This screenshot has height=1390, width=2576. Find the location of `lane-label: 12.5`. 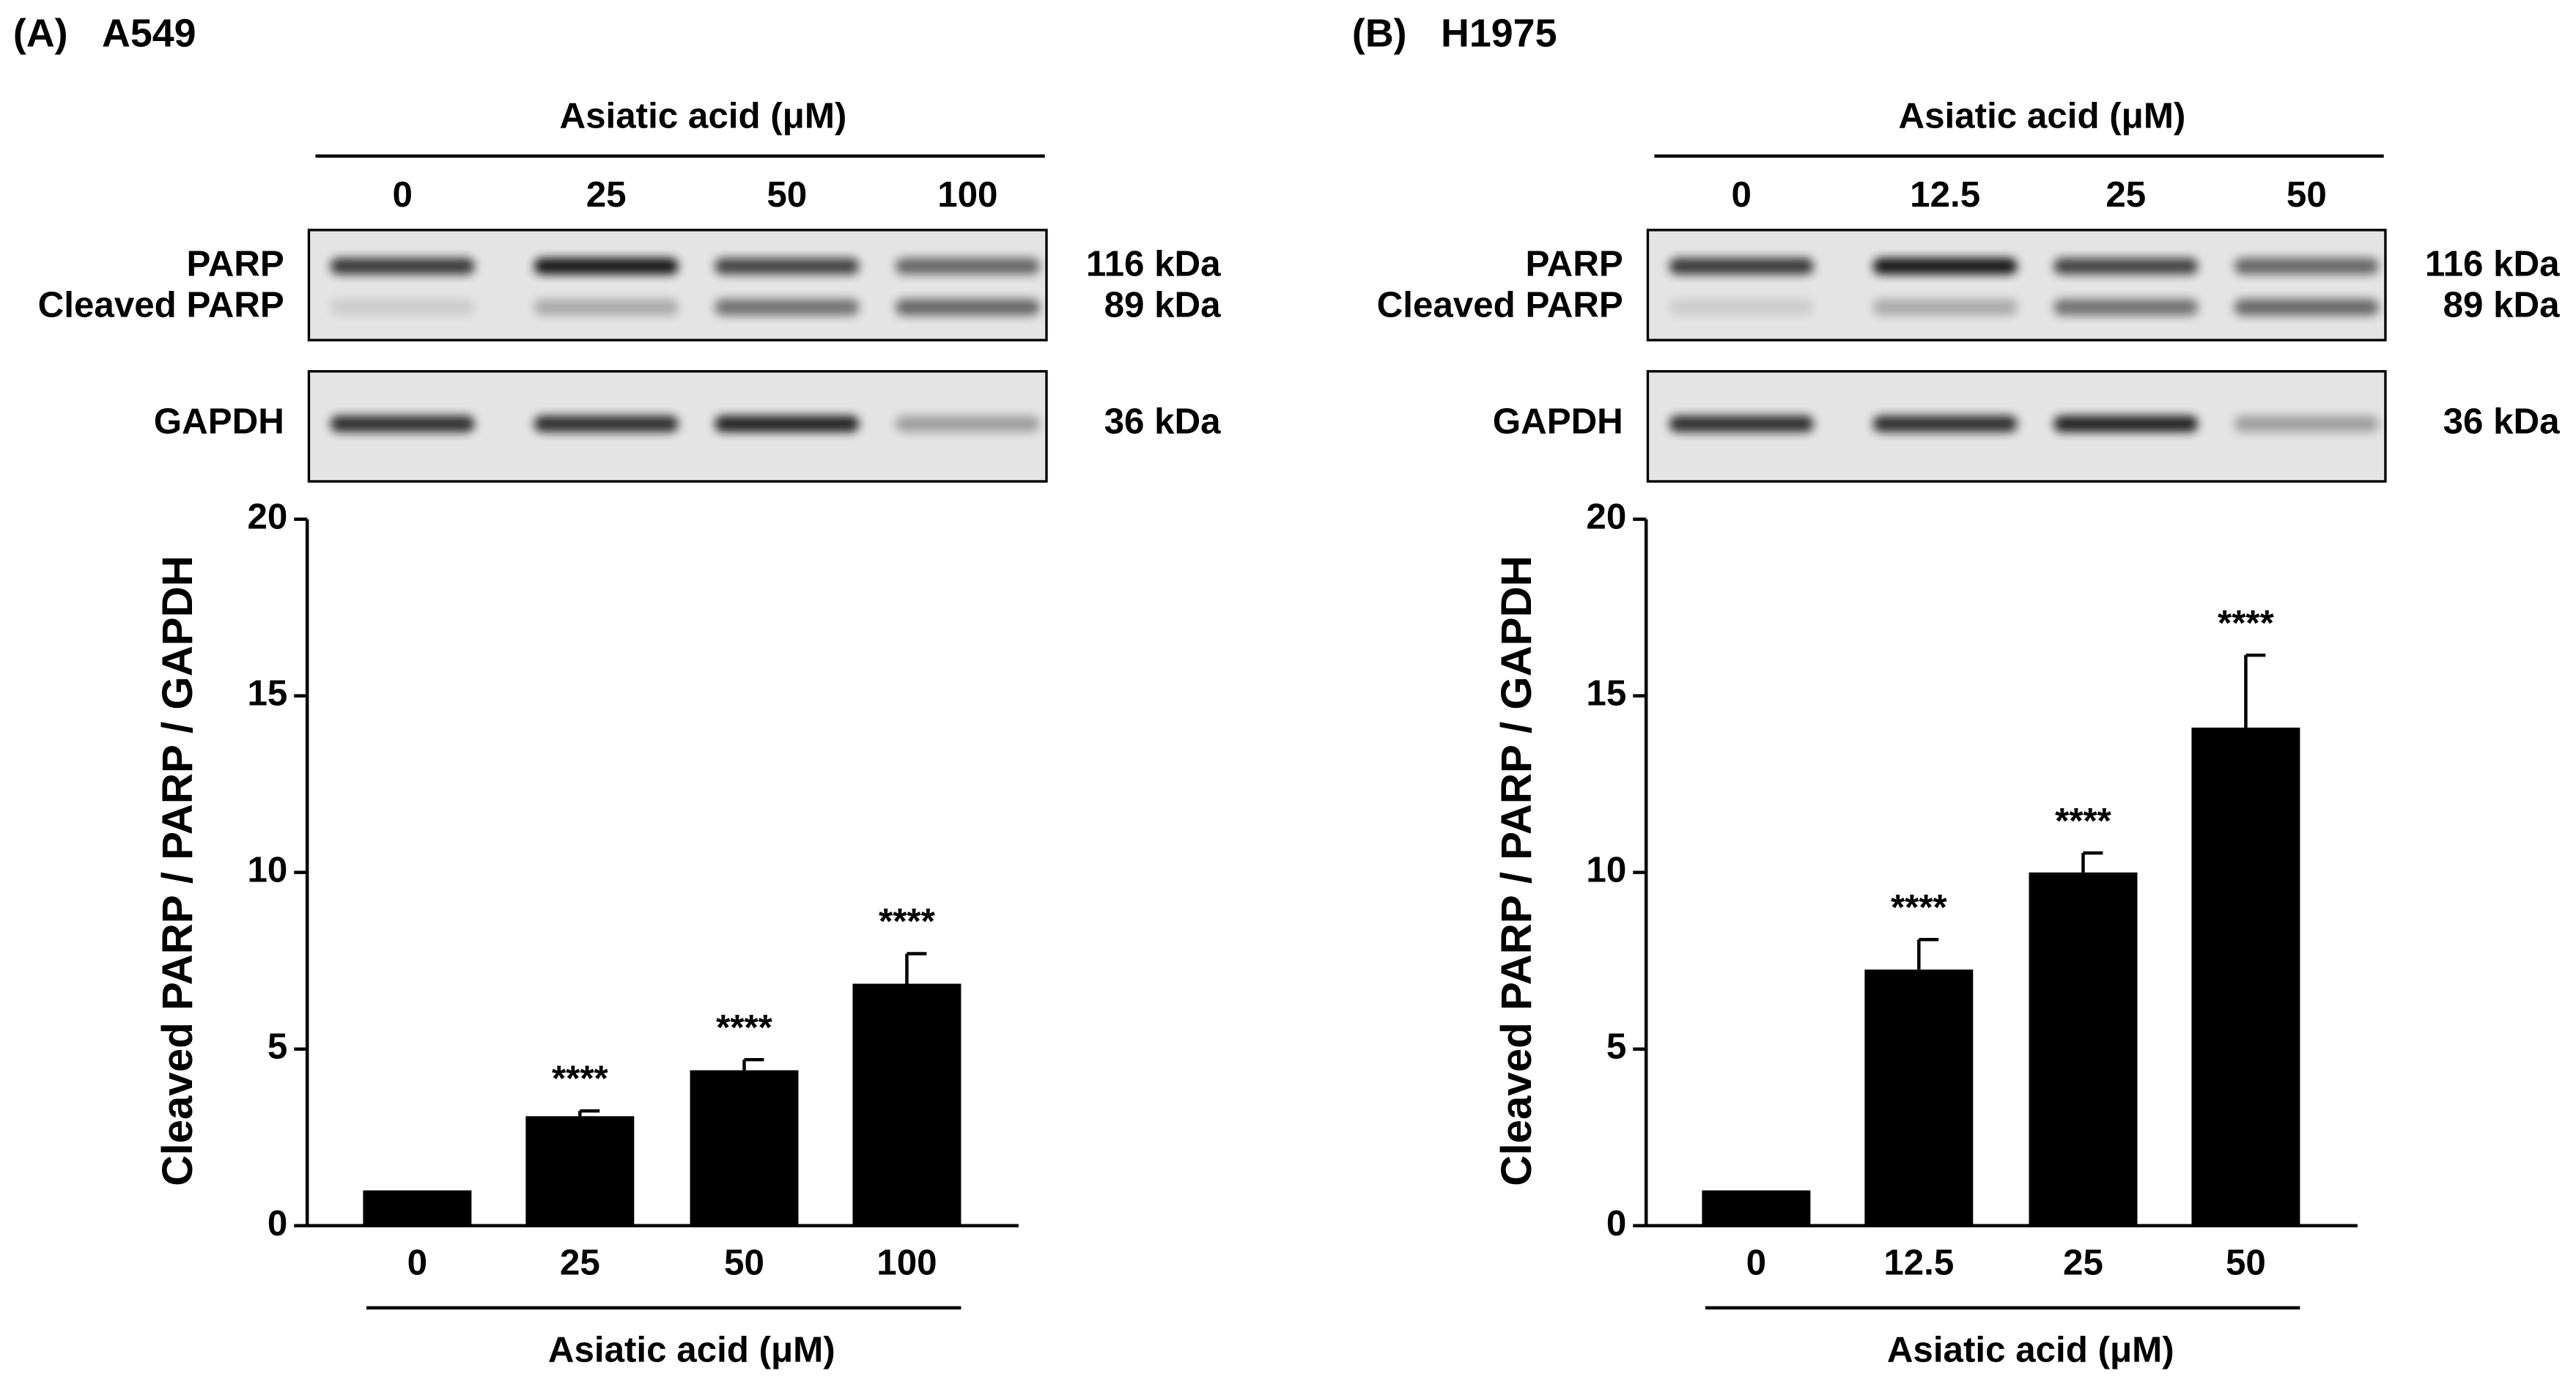

lane-label: 12.5 is located at coordinates (1945, 194).